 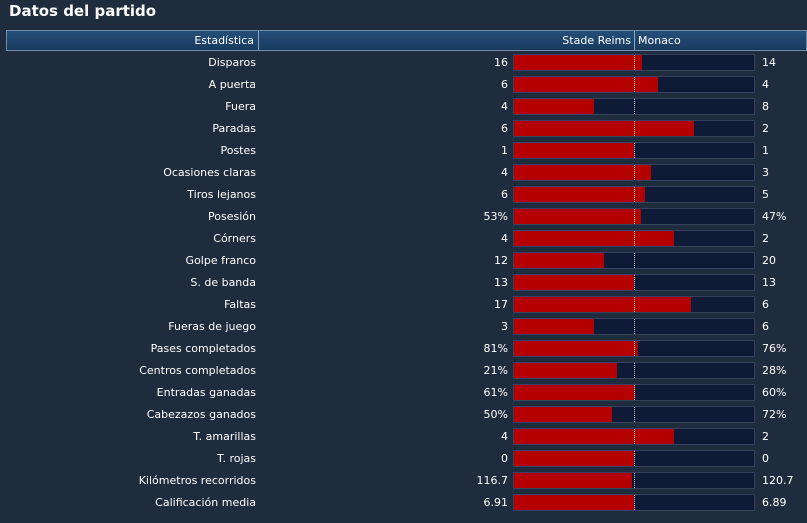 I want to click on header-away-team: Monaco, so click(x=659, y=40).